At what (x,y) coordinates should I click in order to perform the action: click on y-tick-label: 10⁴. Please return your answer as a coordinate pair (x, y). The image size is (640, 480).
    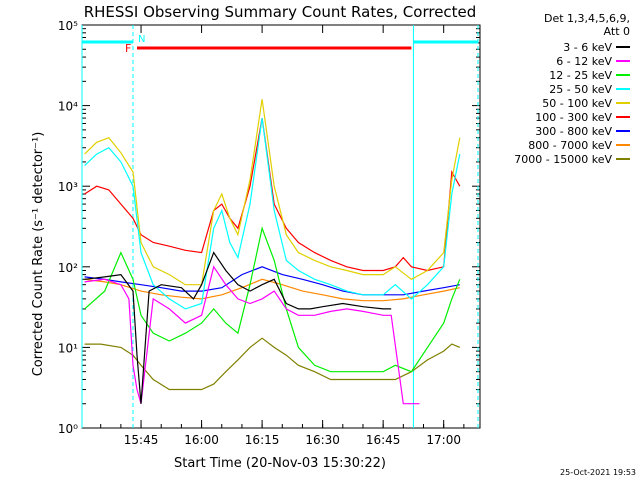
    Looking at the image, I should click on (68, 107).